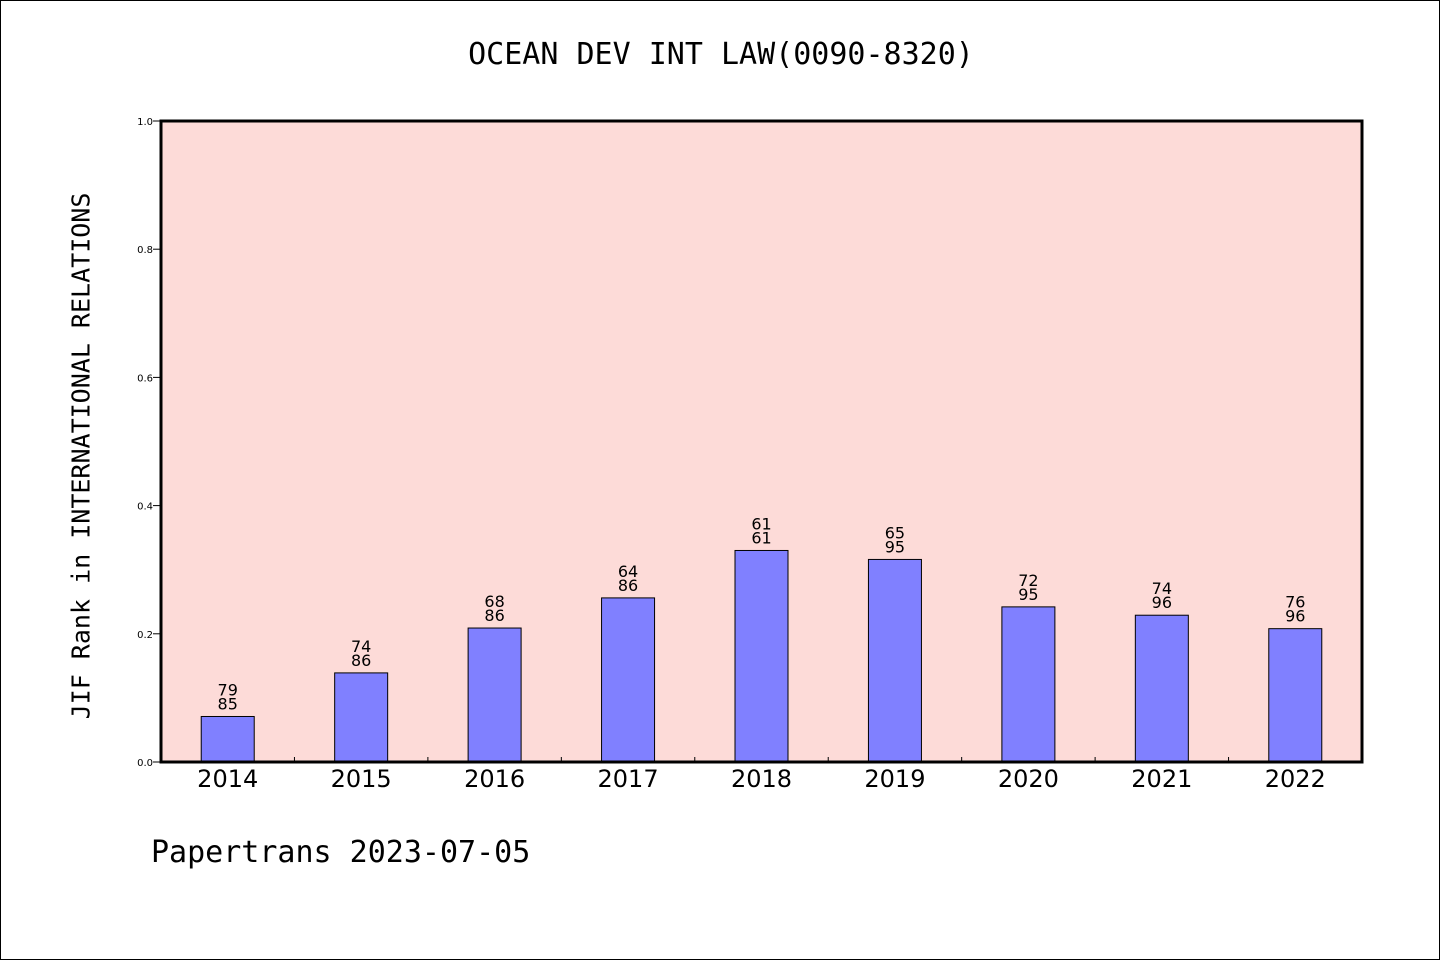 This screenshot has height=961, width=1440. I want to click on bar-annotation-top: 76, so click(1295, 602).